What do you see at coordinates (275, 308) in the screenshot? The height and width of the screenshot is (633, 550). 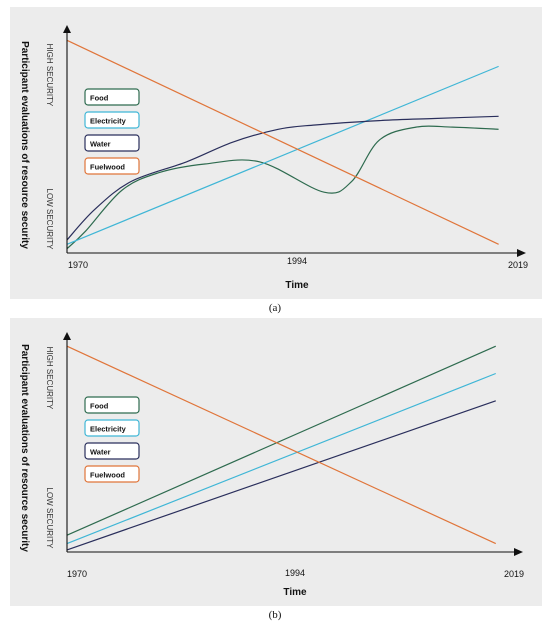 I see `caption-a: (a)` at bounding box center [275, 308].